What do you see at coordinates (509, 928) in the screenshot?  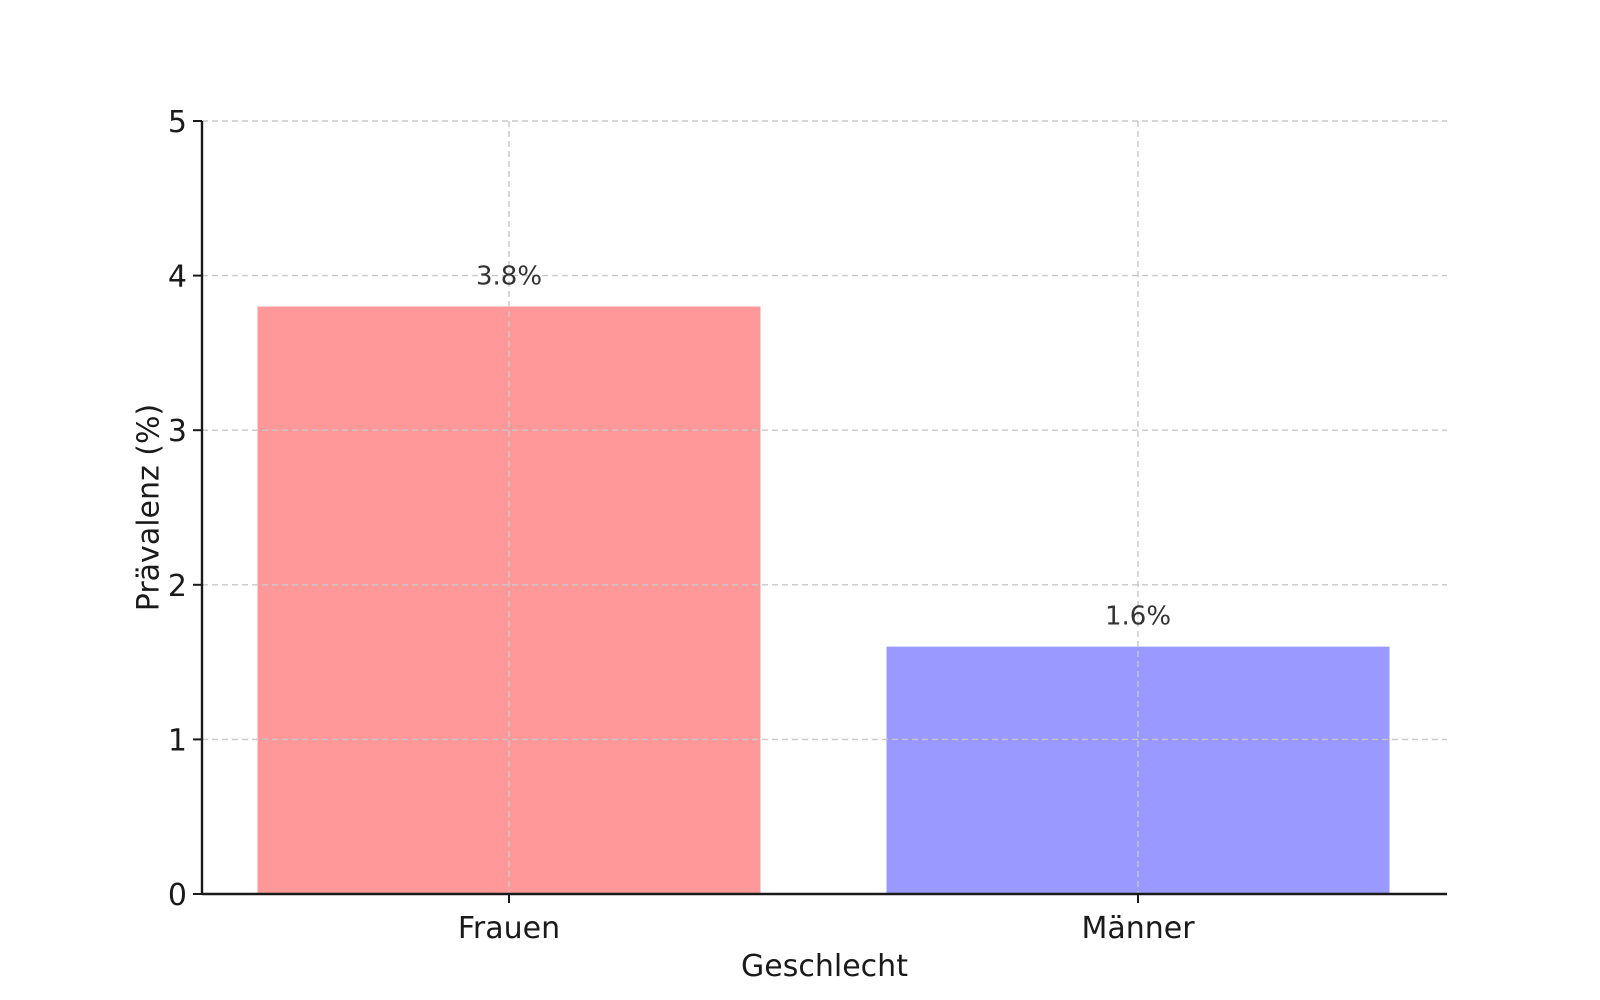 I see `x-tick-label: Frauen` at bounding box center [509, 928].